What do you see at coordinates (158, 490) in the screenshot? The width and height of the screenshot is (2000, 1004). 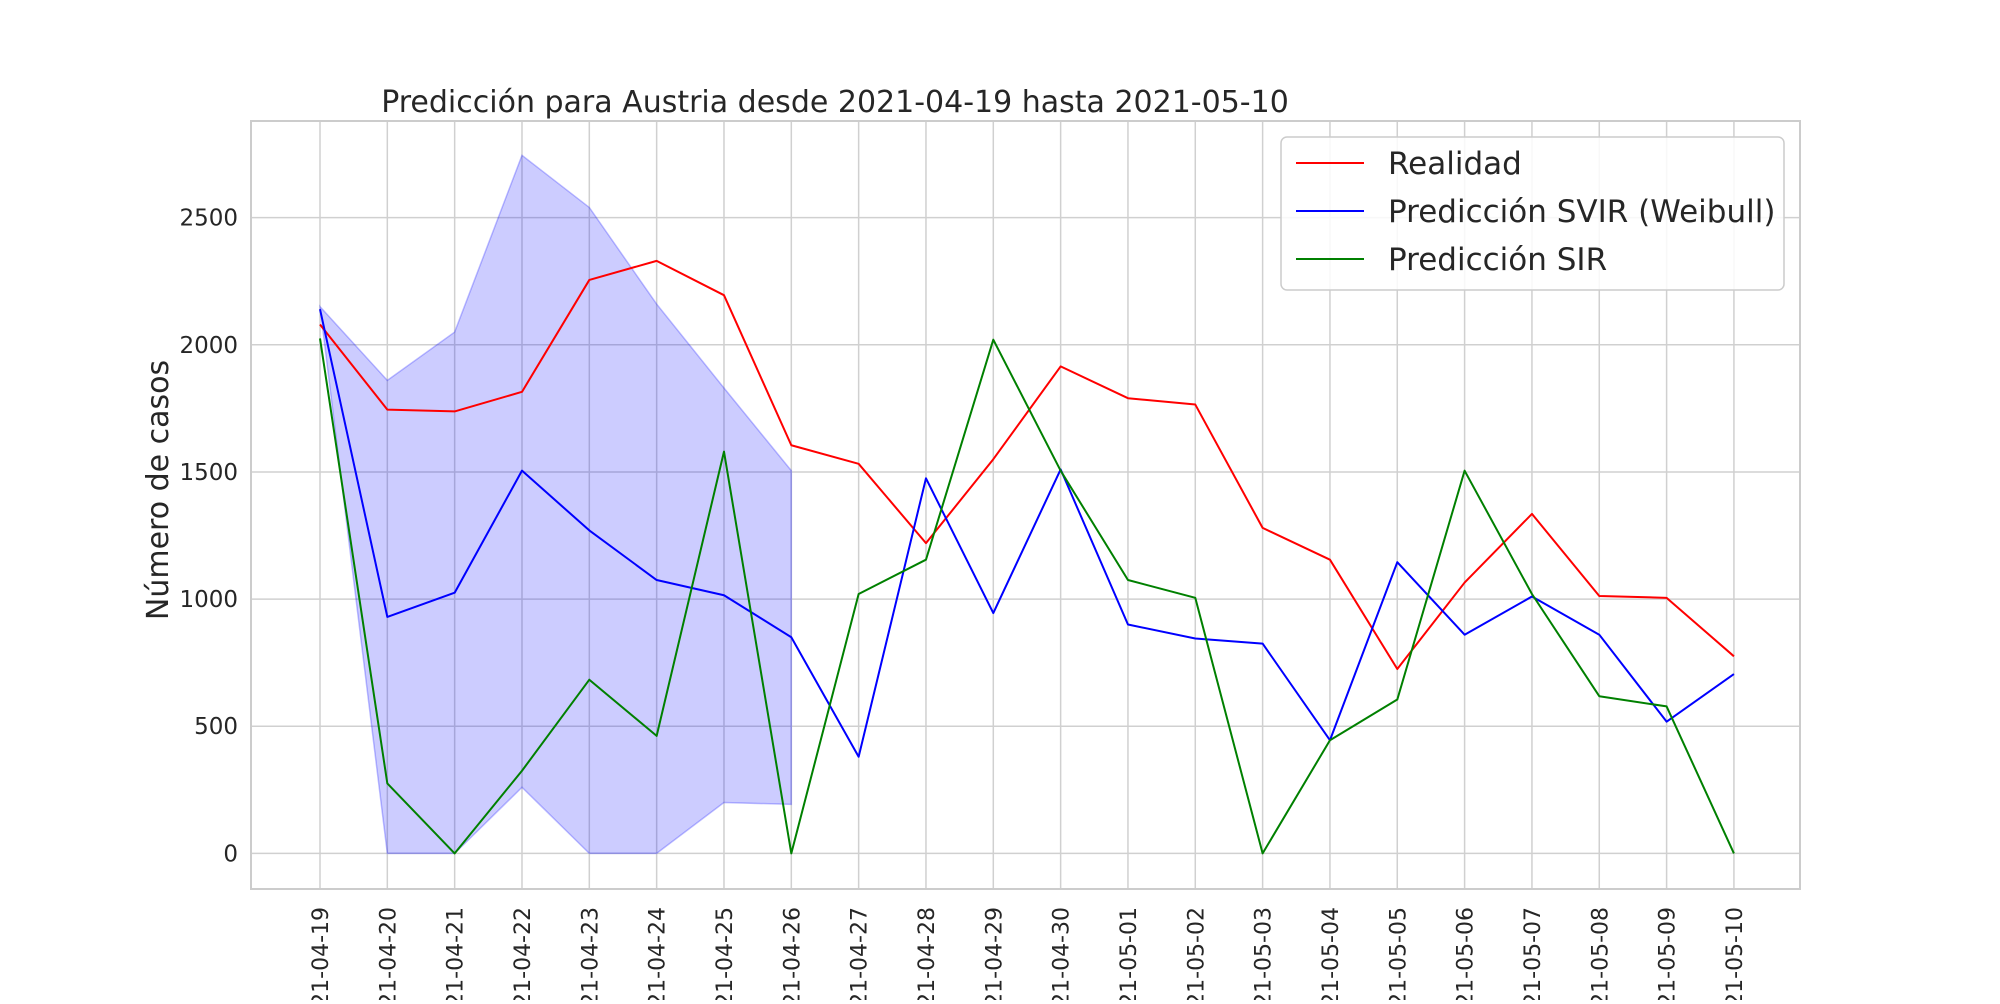 I see `y-axis-label: Número de casos` at bounding box center [158, 490].